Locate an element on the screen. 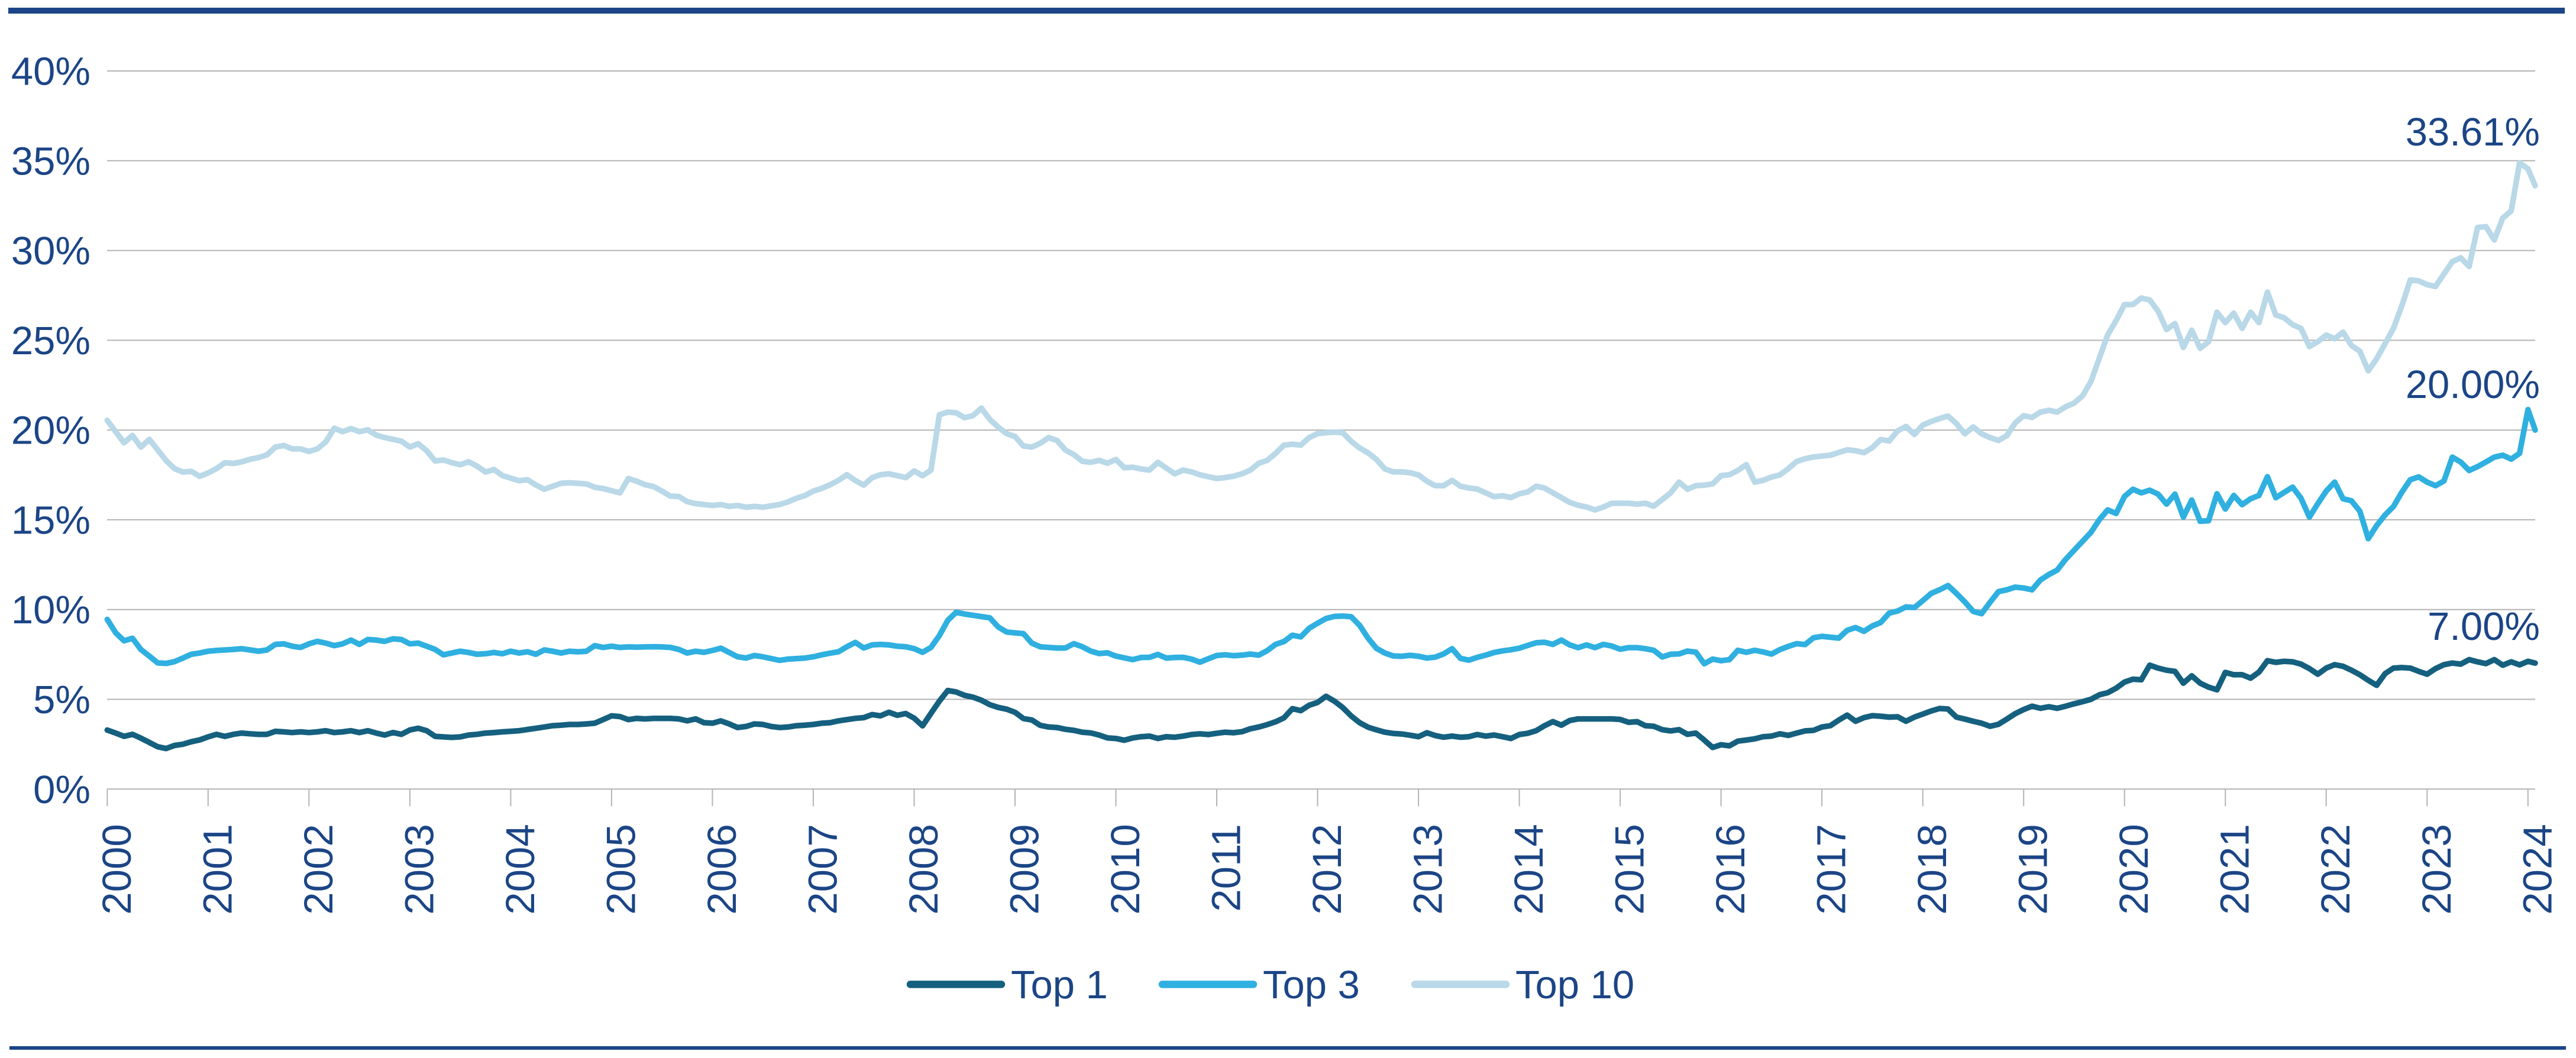 The width and height of the screenshot is (2576, 1058). svg-text: 25% is located at coordinates (51, 341).